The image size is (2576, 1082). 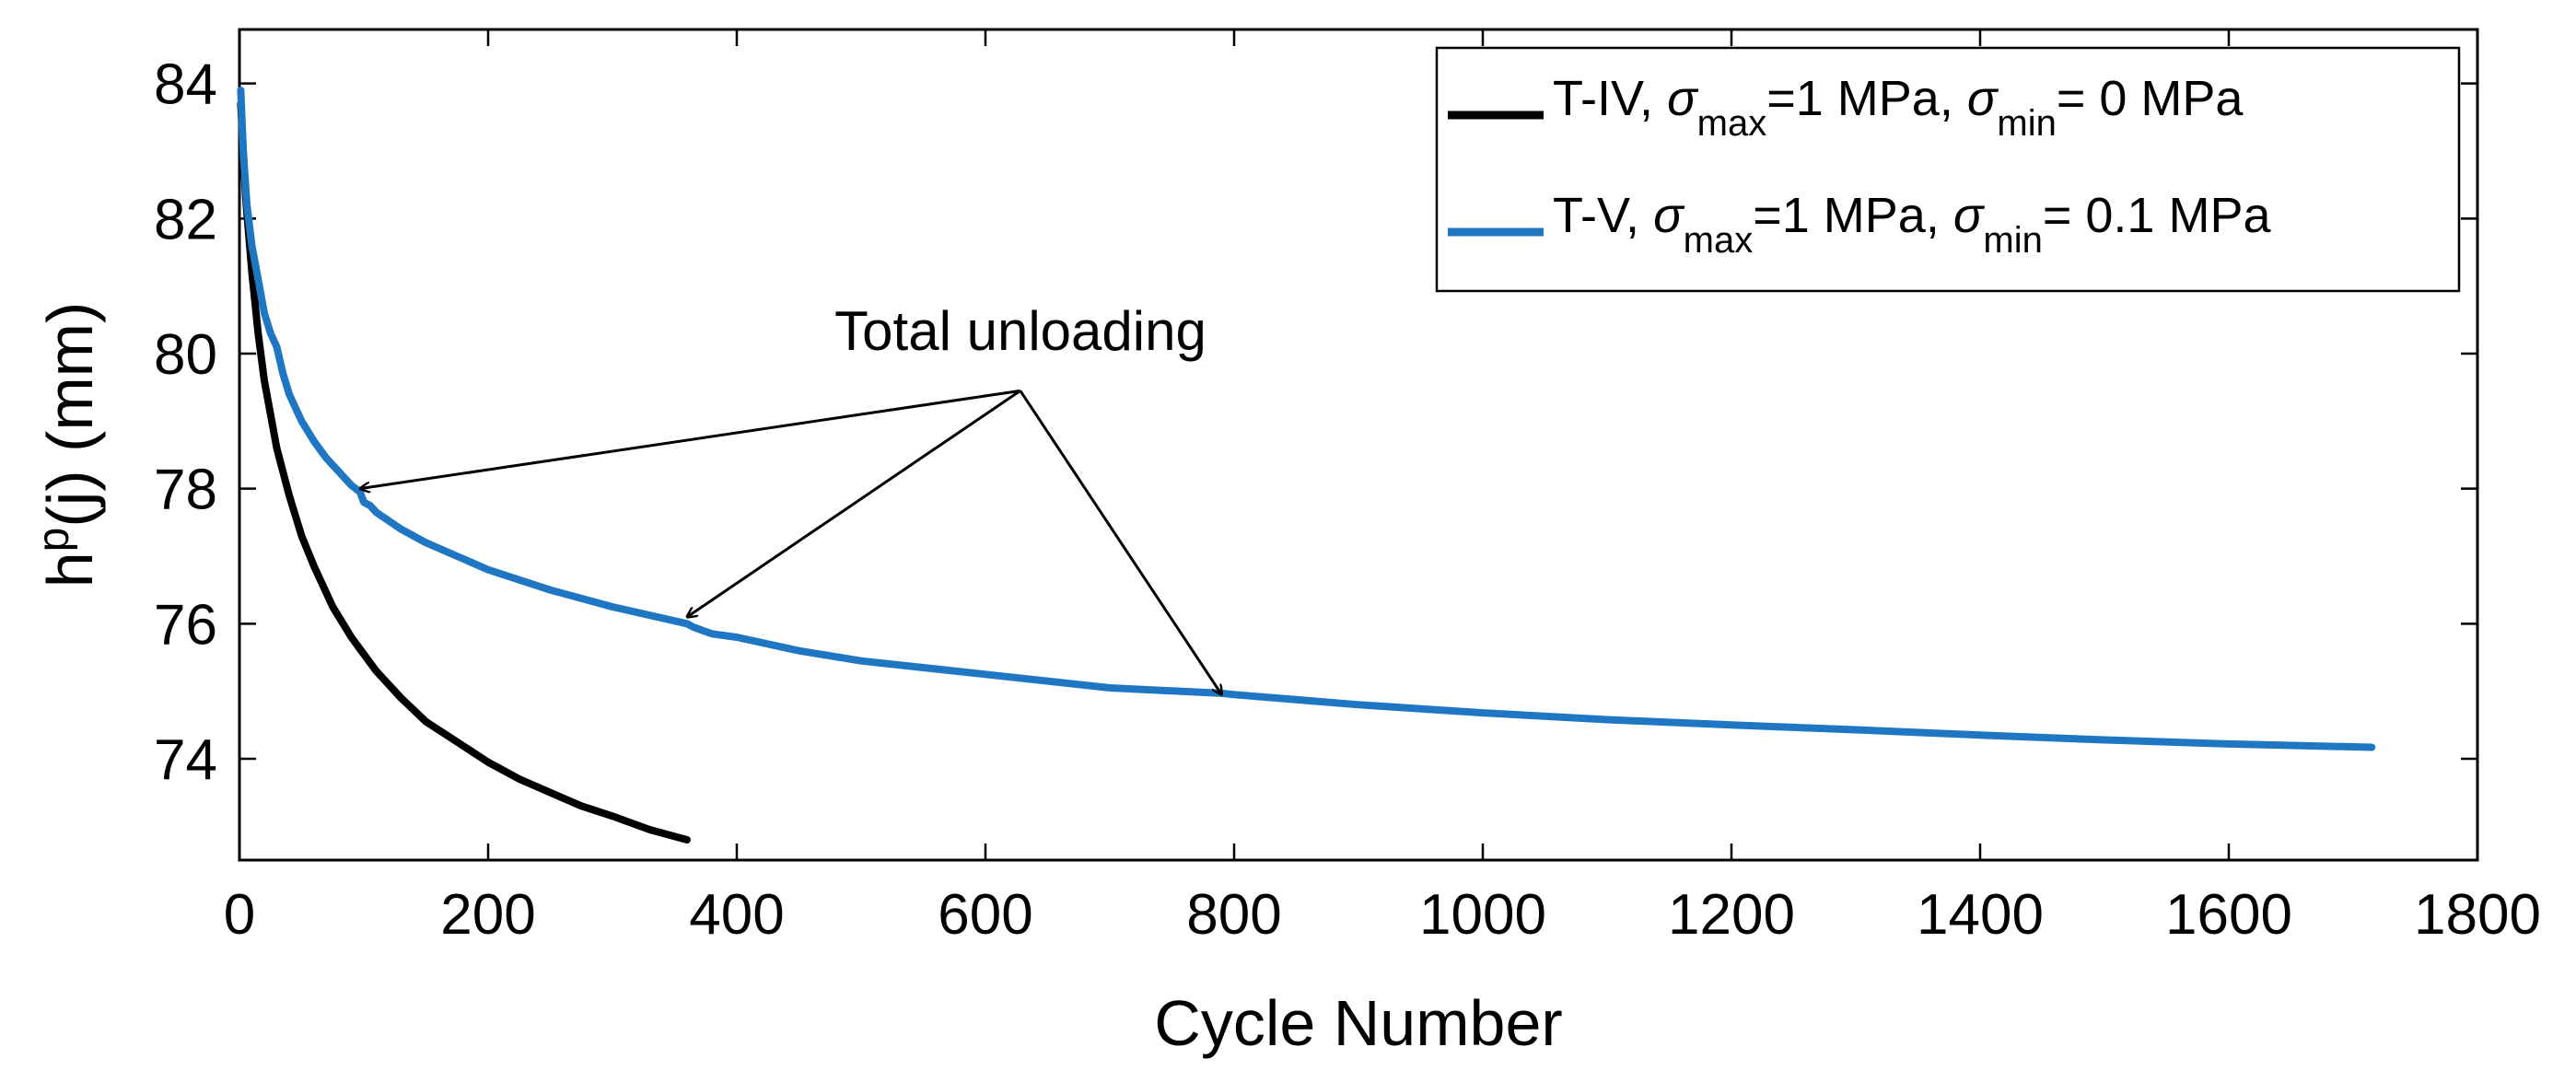 I want to click on legend-label-series-0-sigma-min: σ, so click(x=1983, y=98).